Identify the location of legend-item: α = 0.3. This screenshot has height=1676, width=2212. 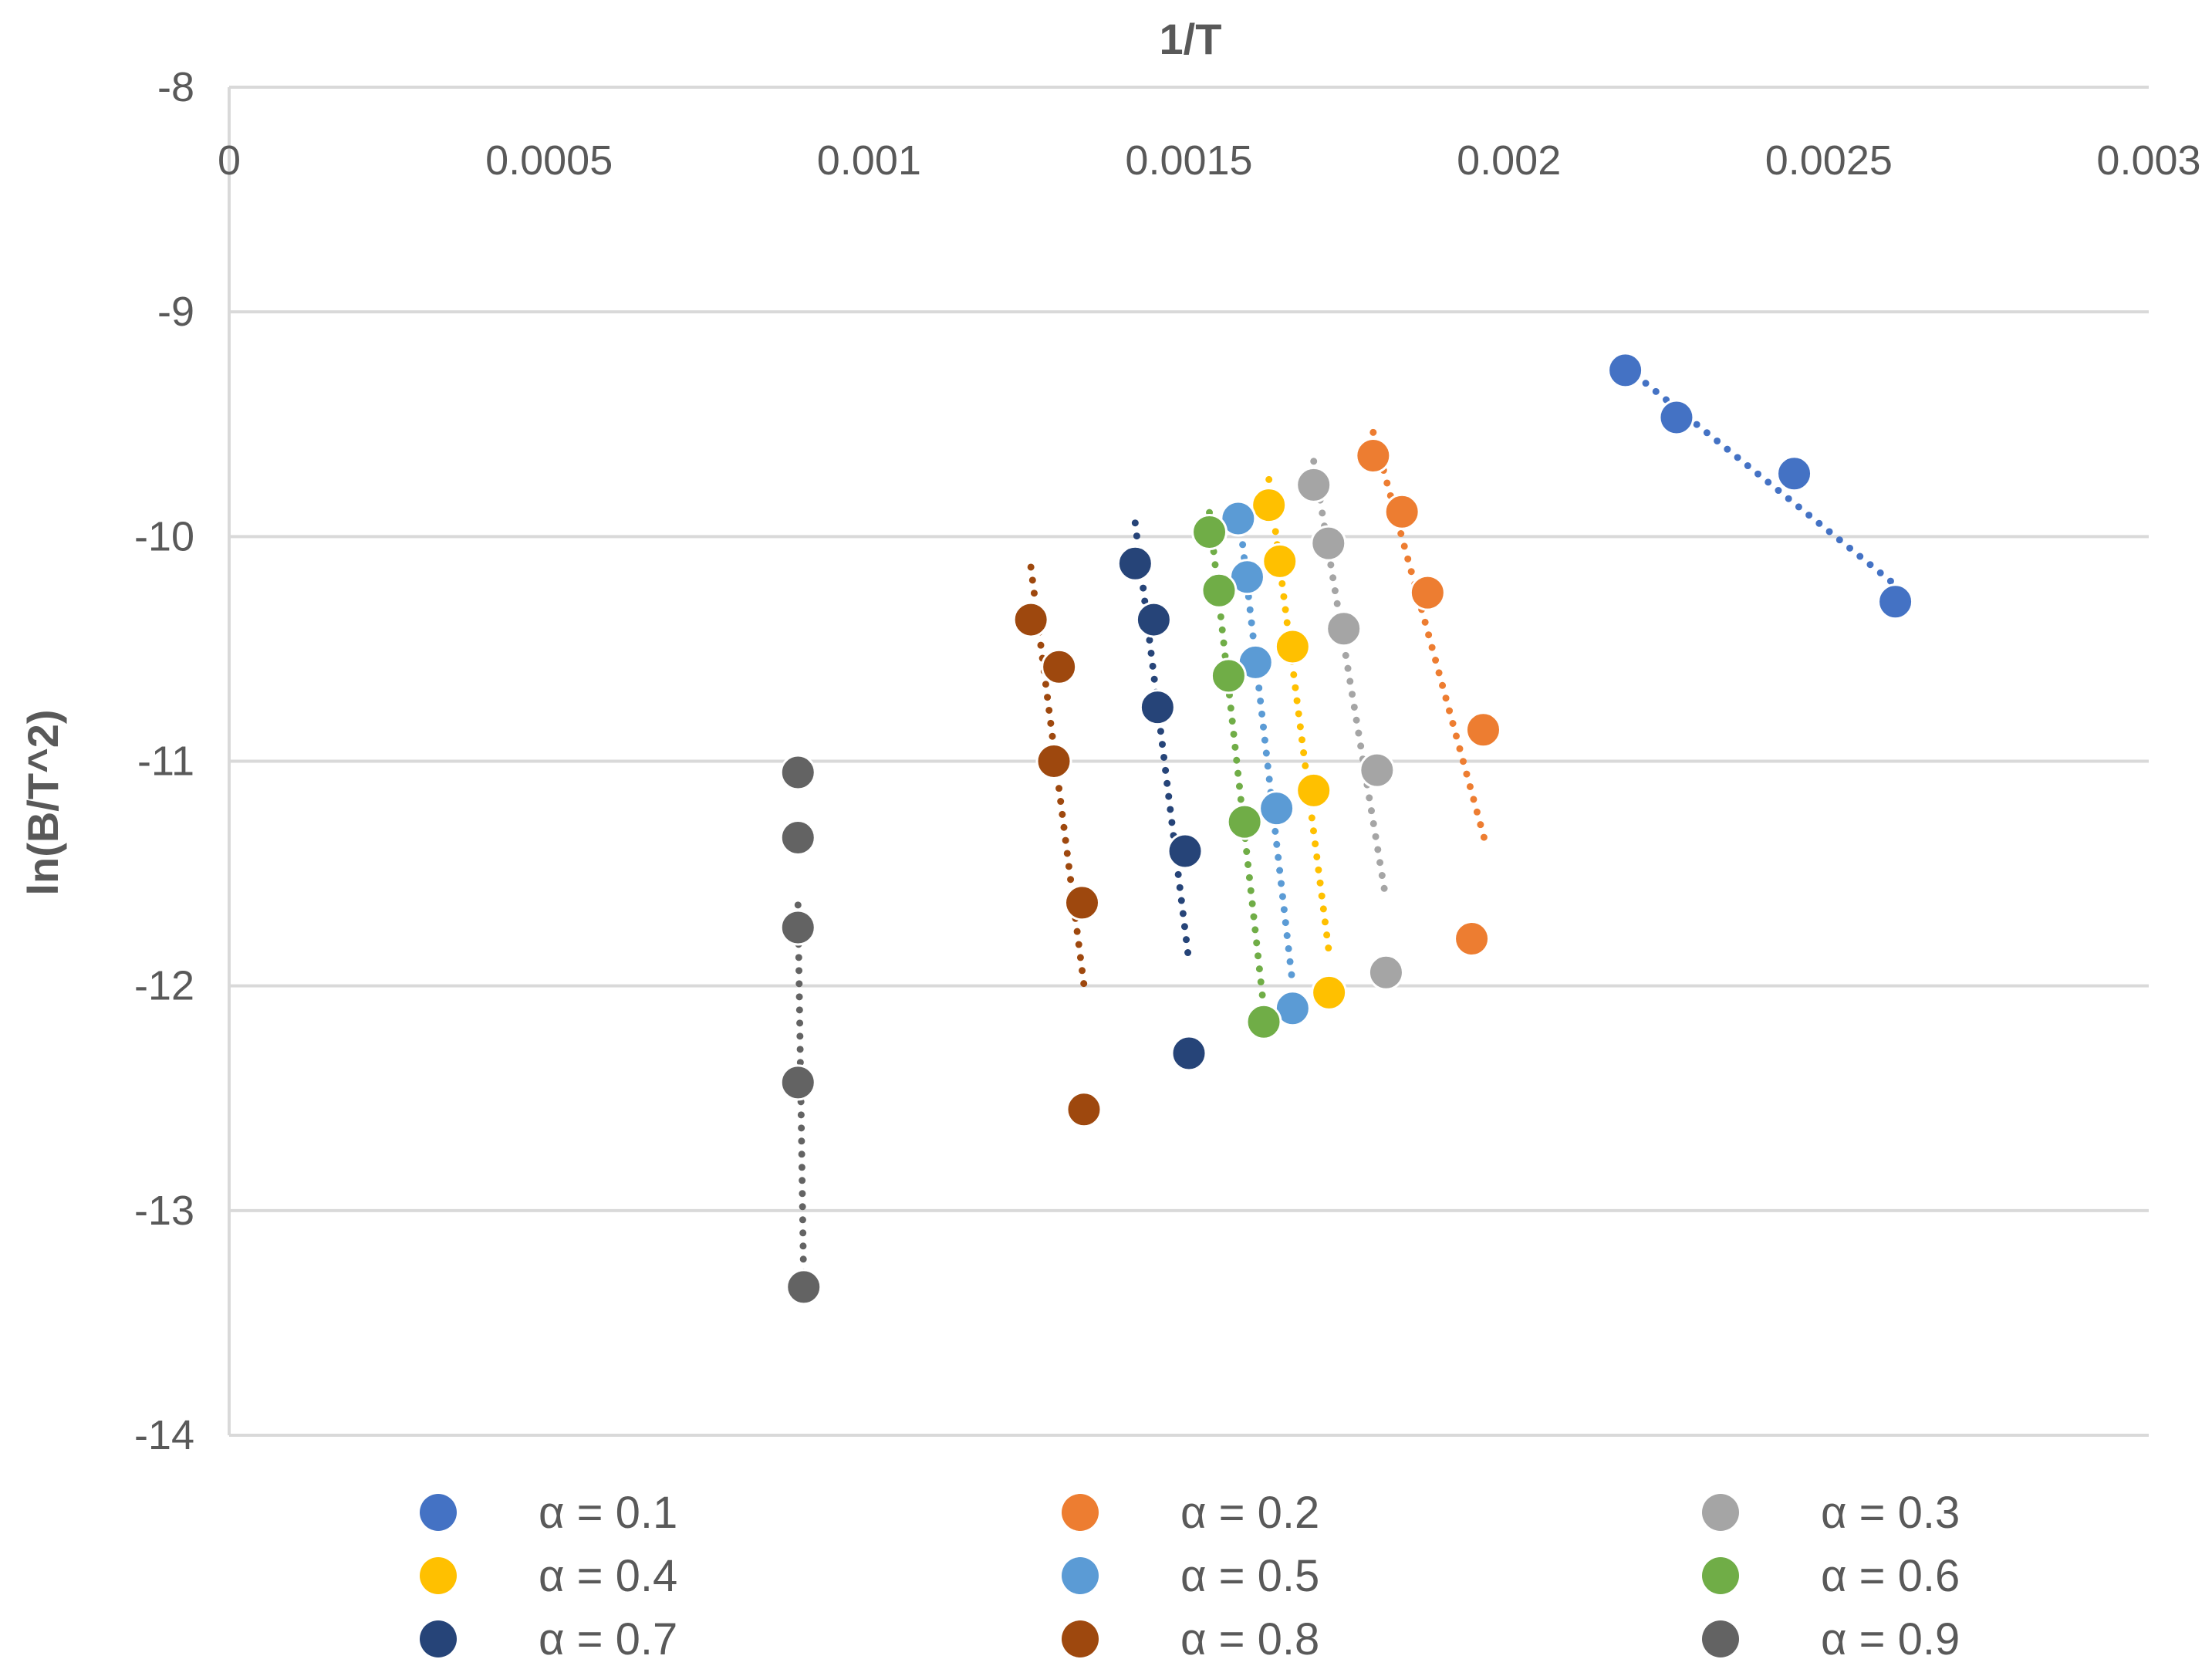
(1831, 1513).